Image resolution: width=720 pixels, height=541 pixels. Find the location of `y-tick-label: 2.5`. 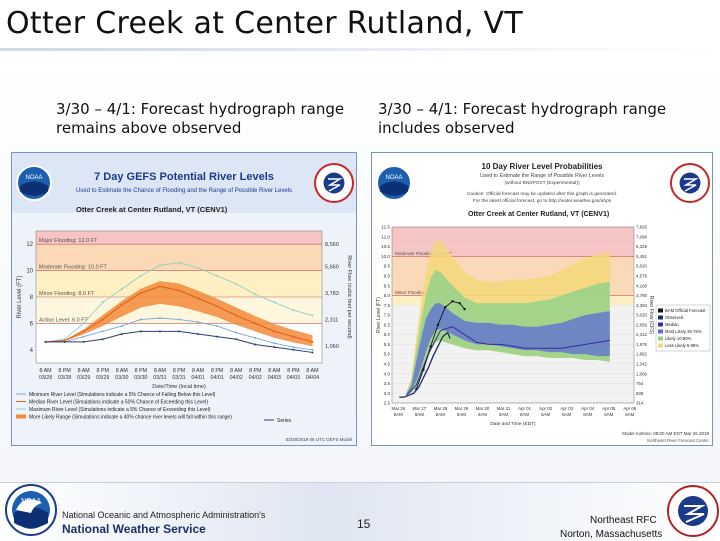

y-tick-label: 2.5 is located at coordinates (387, 403).